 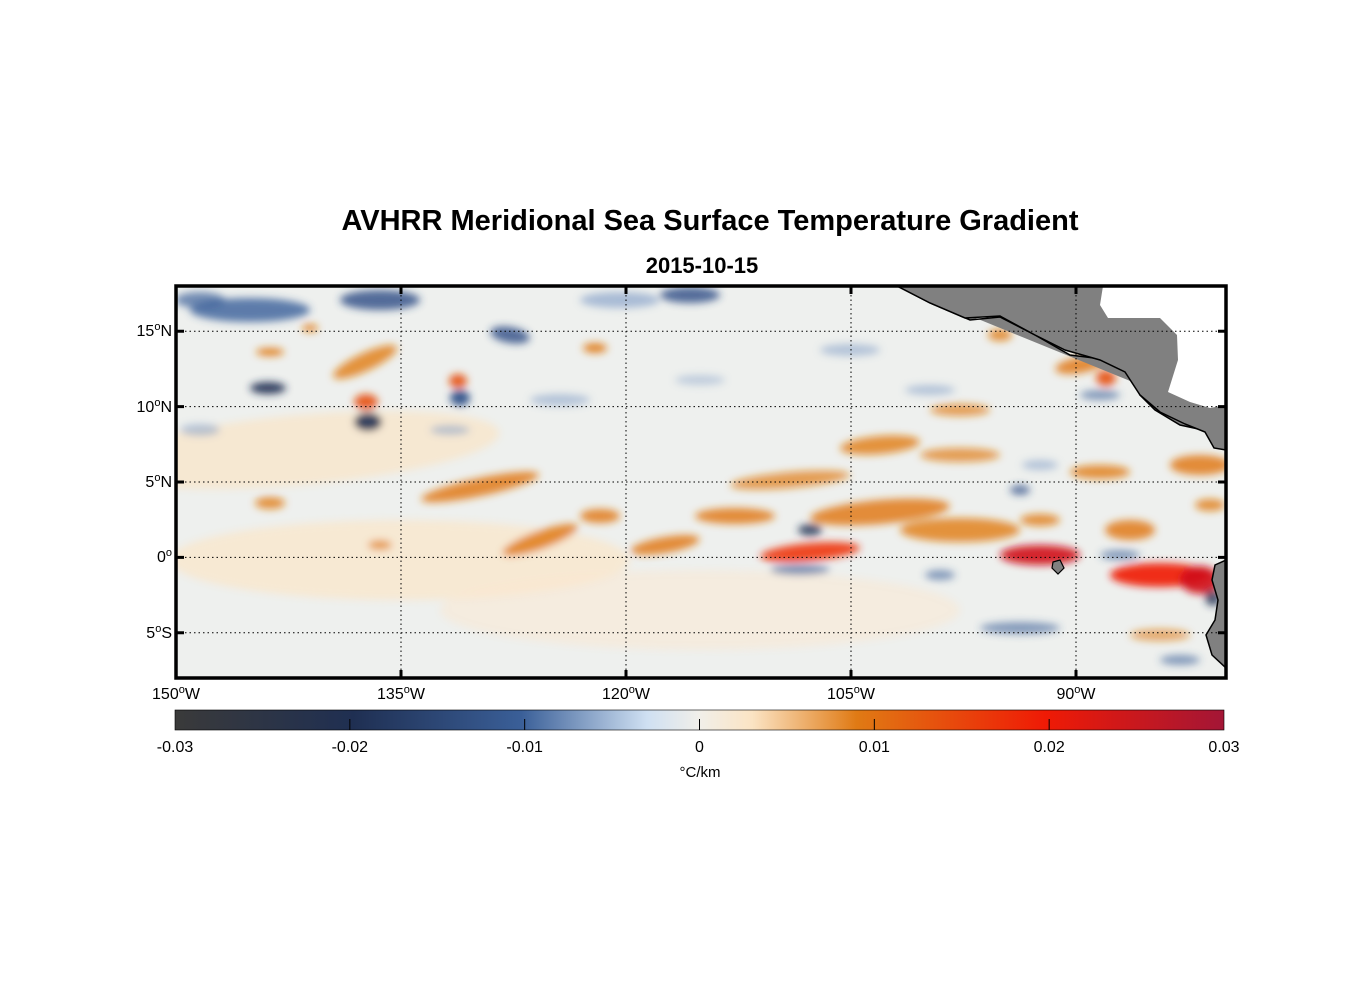 What do you see at coordinates (1215, 614) in the screenshot?
I see `south-america-land` at bounding box center [1215, 614].